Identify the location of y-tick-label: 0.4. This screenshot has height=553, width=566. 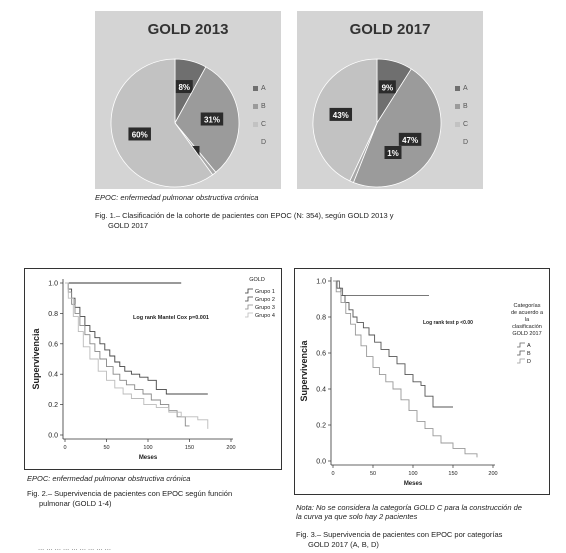
(321, 390).